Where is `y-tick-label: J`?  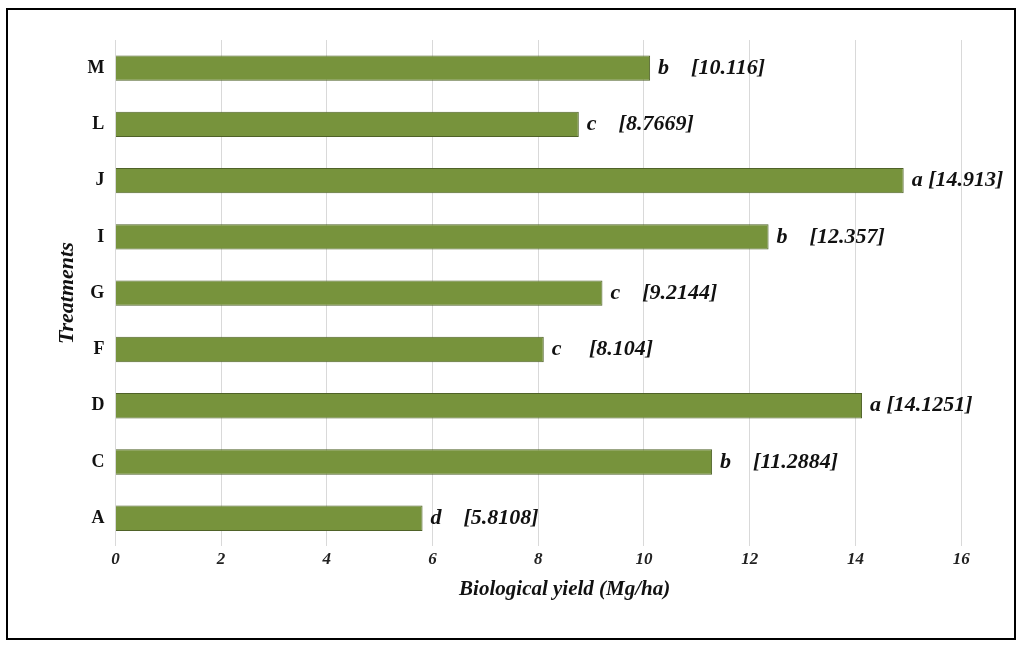
y-tick-label: J is located at coordinates (100, 179).